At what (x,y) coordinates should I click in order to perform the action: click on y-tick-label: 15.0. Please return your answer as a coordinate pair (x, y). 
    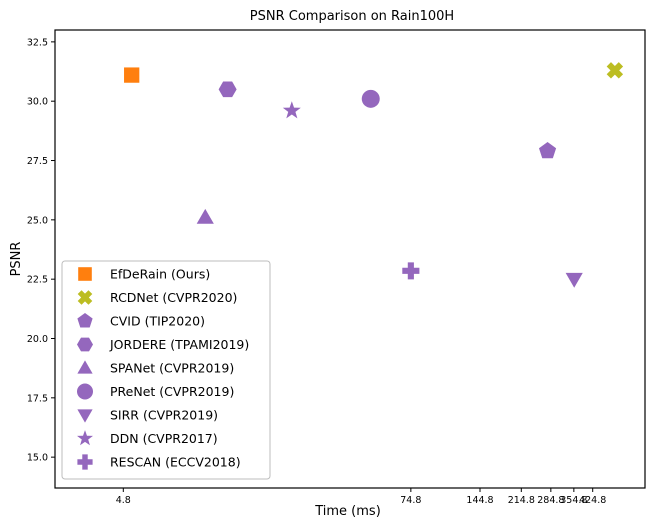
    Looking at the image, I should click on (37, 458).